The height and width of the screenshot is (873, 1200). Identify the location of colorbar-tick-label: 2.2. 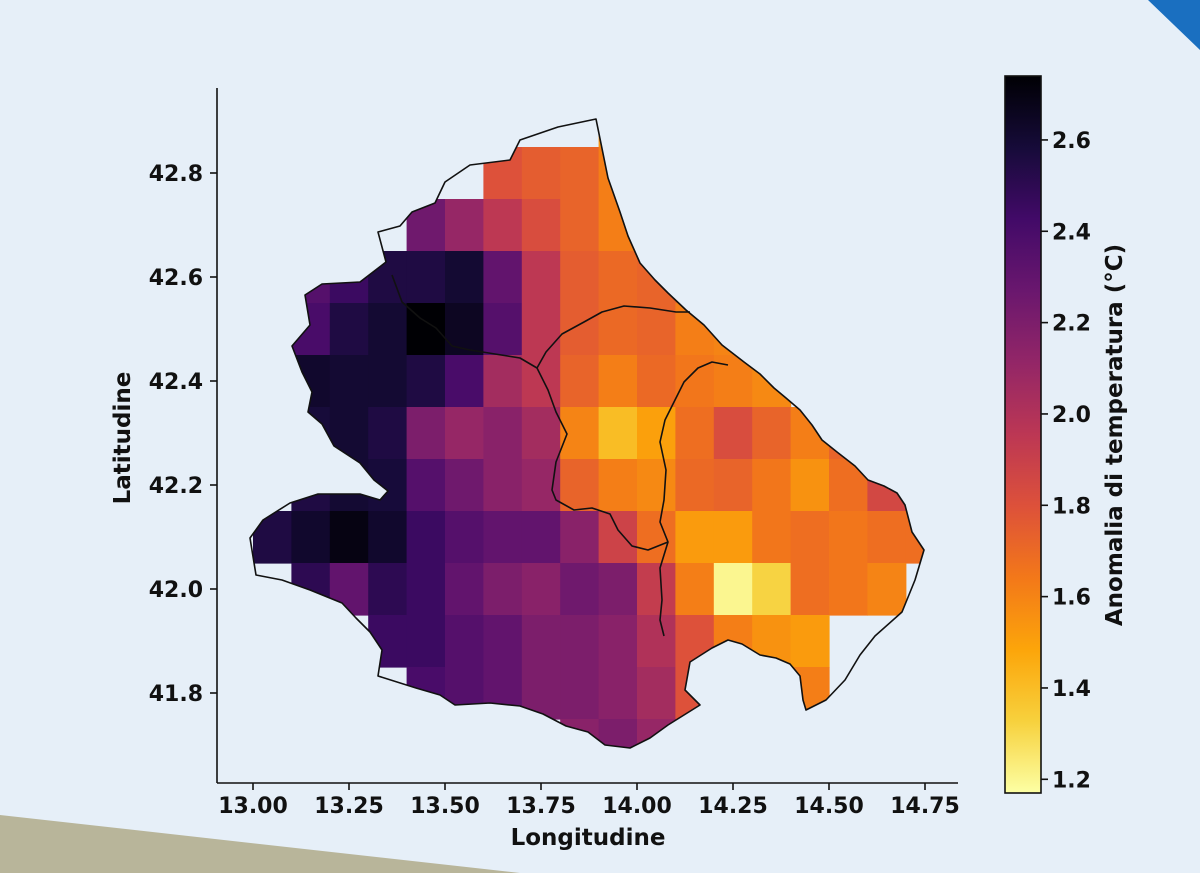
(1071, 324).